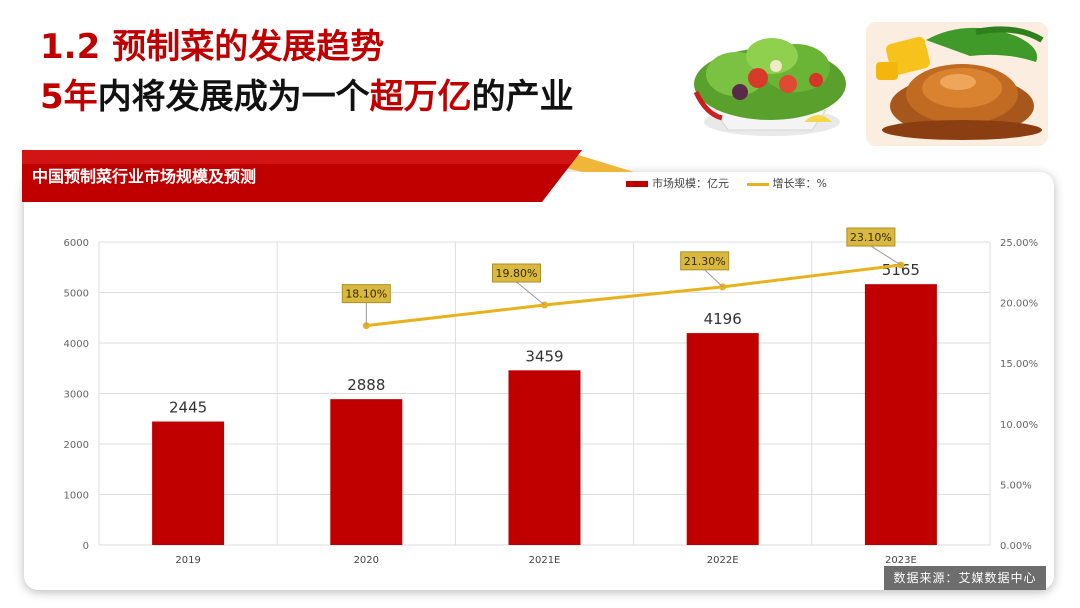 The width and height of the screenshot is (1080, 608). Describe the element at coordinates (767, 84) in the screenshot. I see `salad-photo` at that location.